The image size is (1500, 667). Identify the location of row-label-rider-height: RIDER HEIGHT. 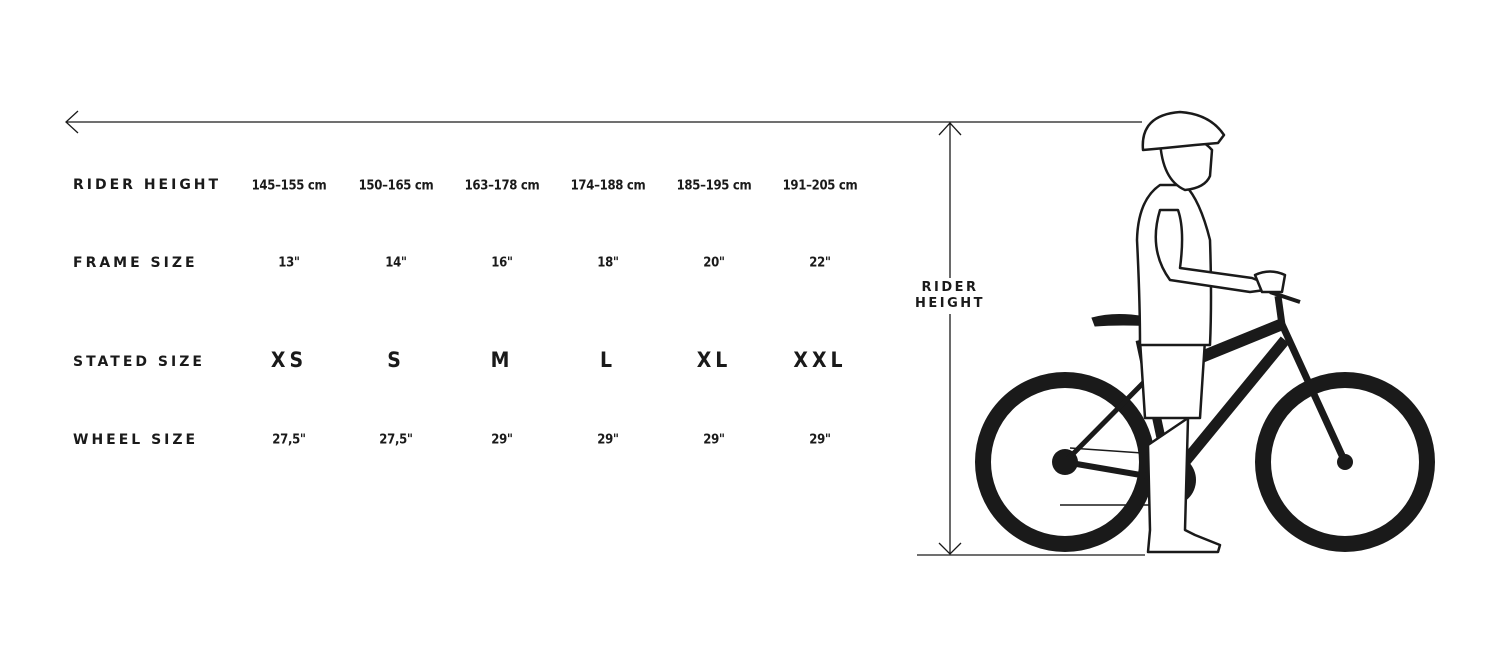
(147, 185).